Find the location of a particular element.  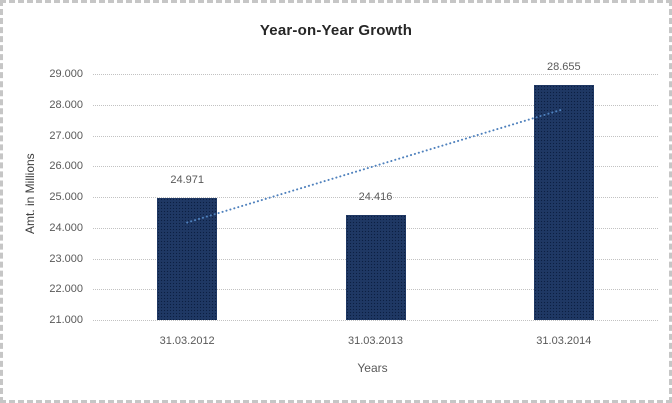

y-tick-label: 25.000 is located at coordinates (66, 197).